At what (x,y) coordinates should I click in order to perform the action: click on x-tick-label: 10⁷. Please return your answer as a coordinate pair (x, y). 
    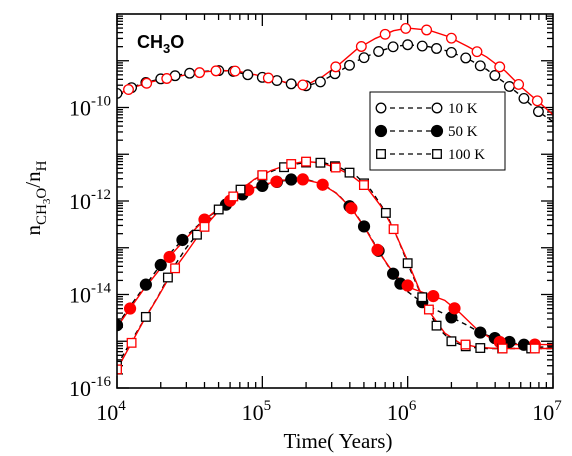
    Looking at the image, I should click on (547, 411).